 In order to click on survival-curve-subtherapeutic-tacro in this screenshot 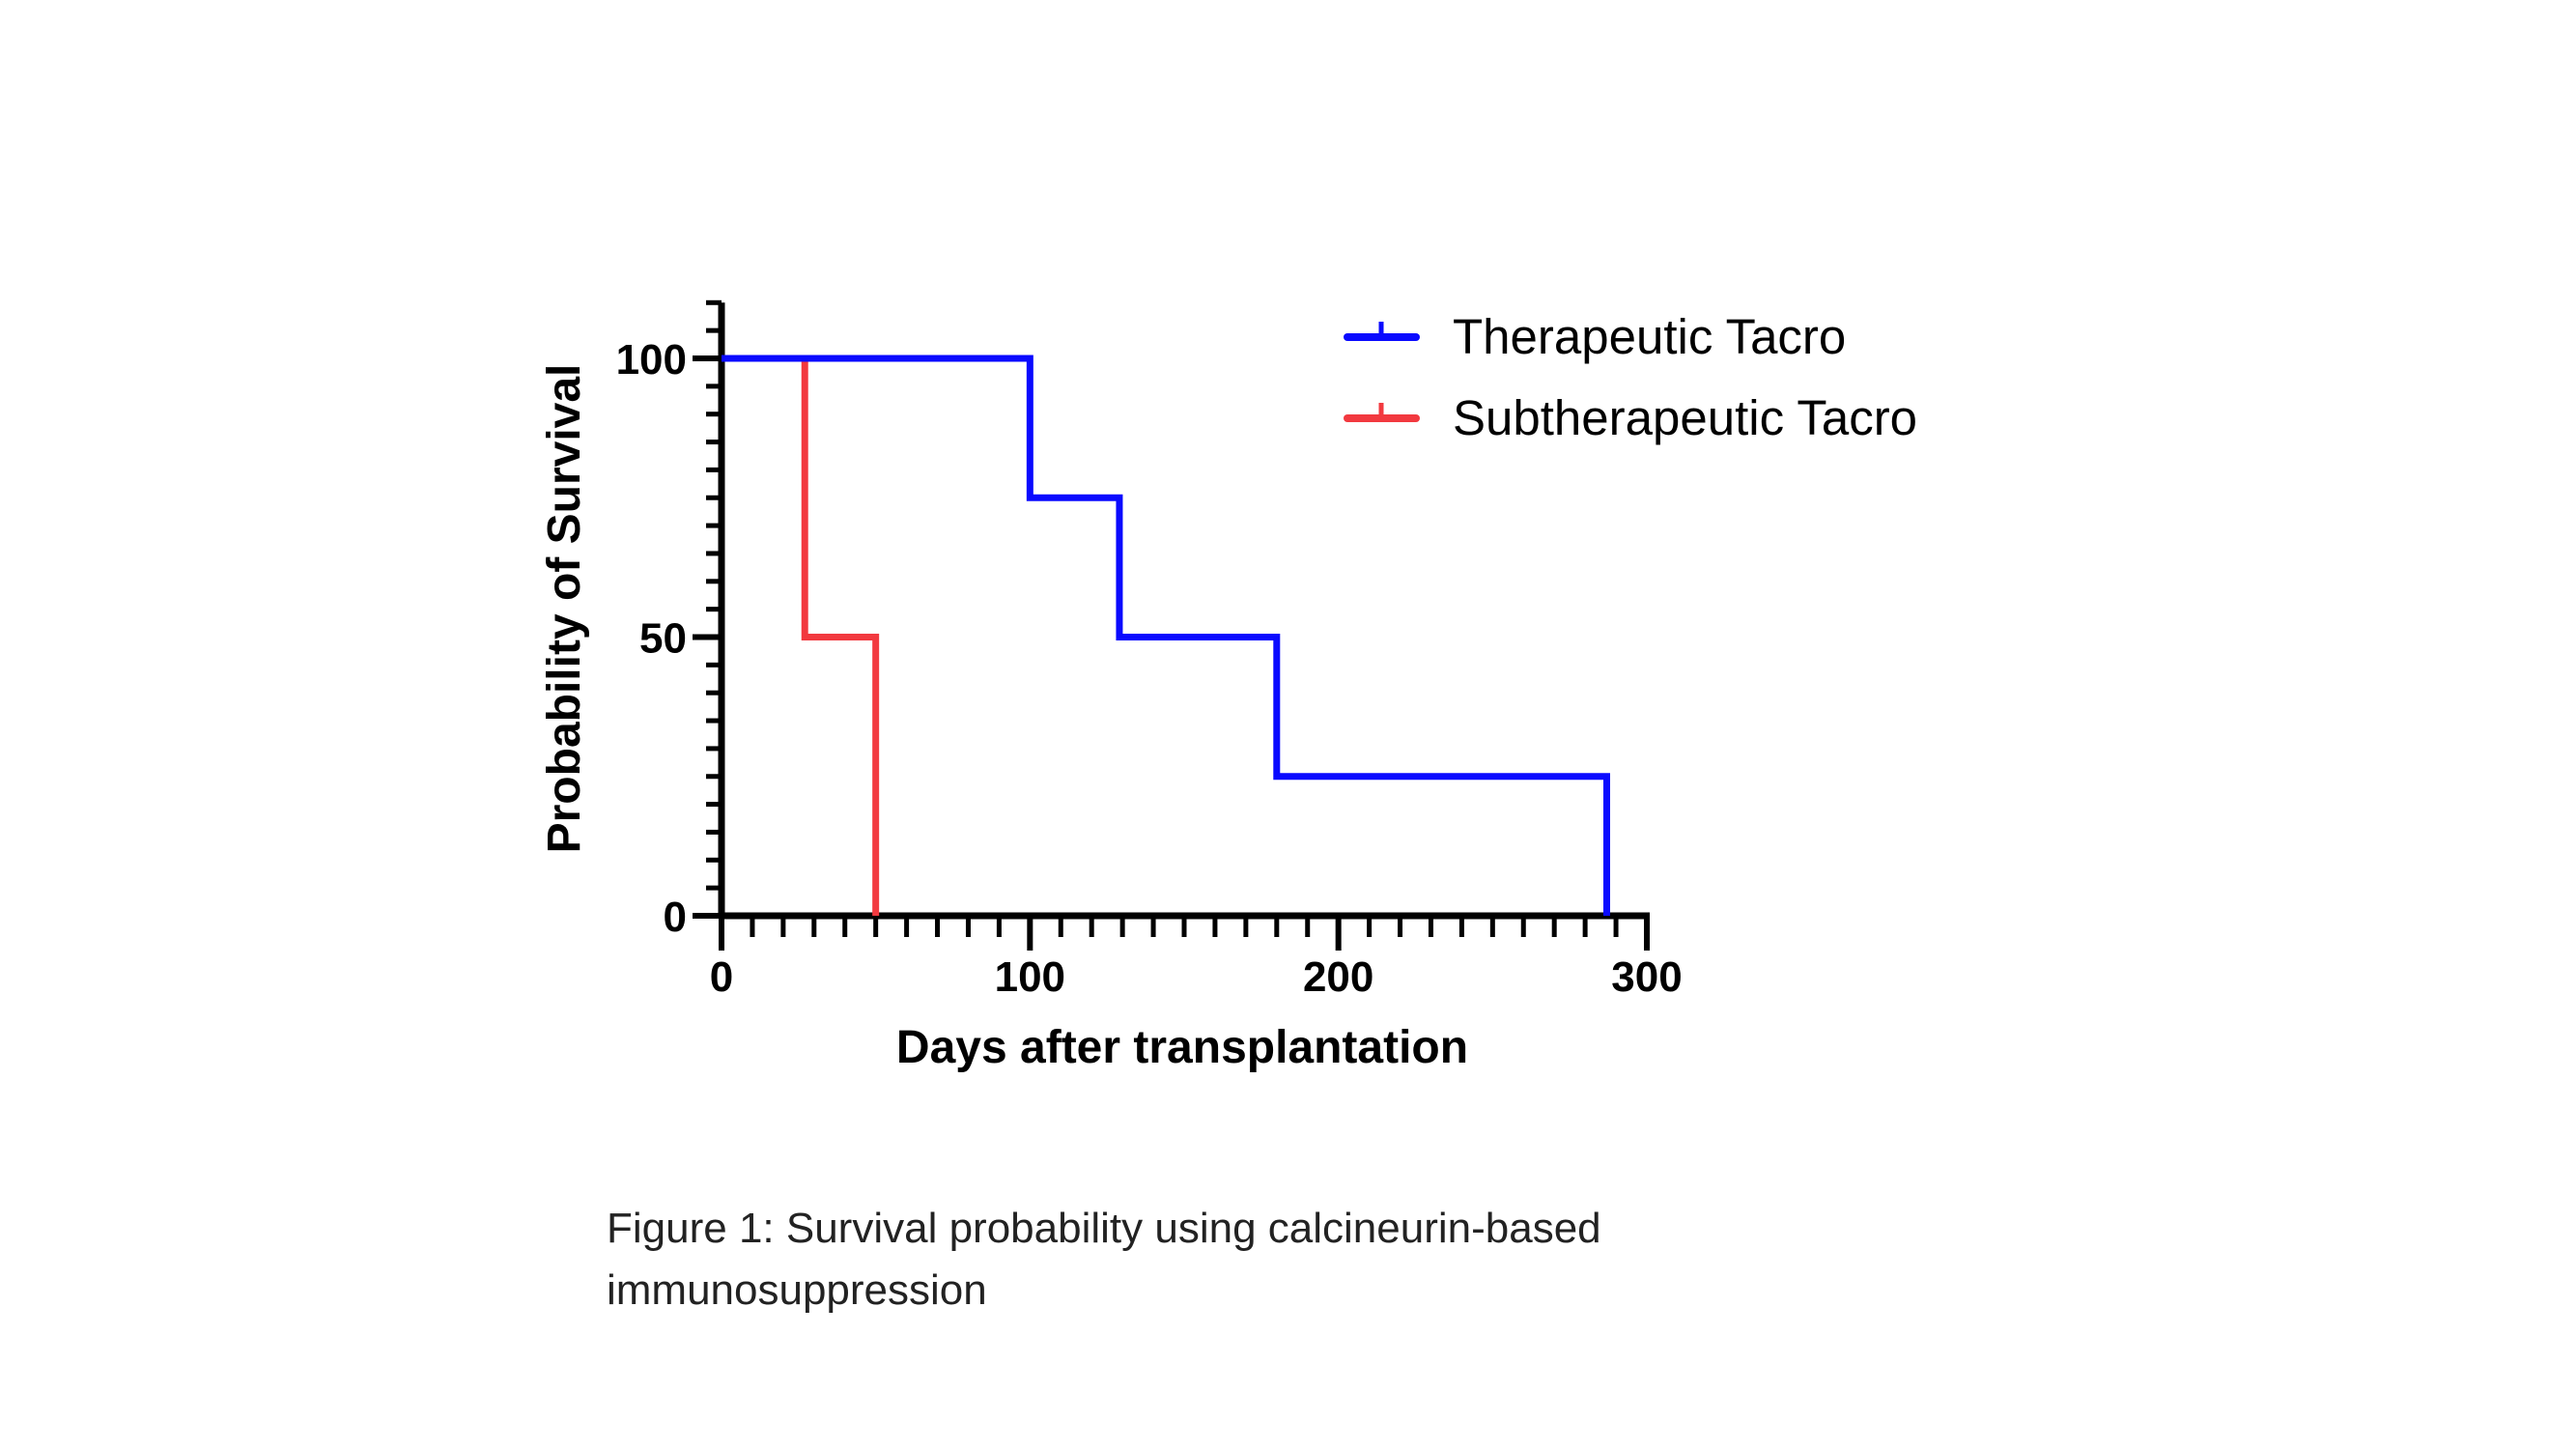, I will do `click(801, 635)`.